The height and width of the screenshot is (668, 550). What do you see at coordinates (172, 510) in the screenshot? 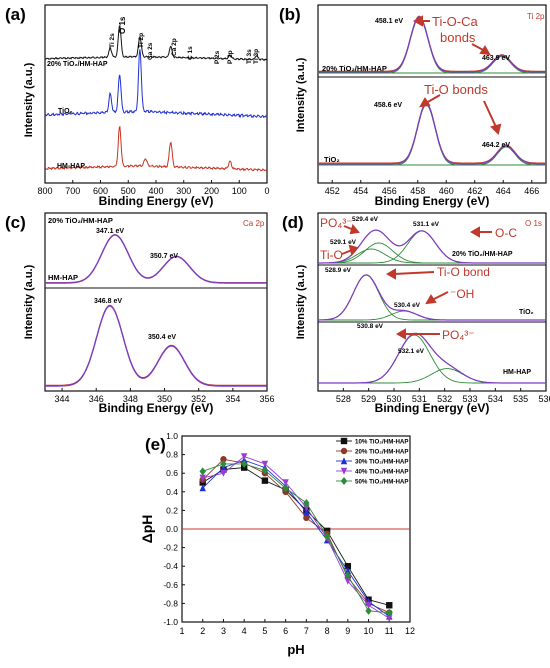
I see `y-tick-label: 0.2` at bounding box center [172, 510].